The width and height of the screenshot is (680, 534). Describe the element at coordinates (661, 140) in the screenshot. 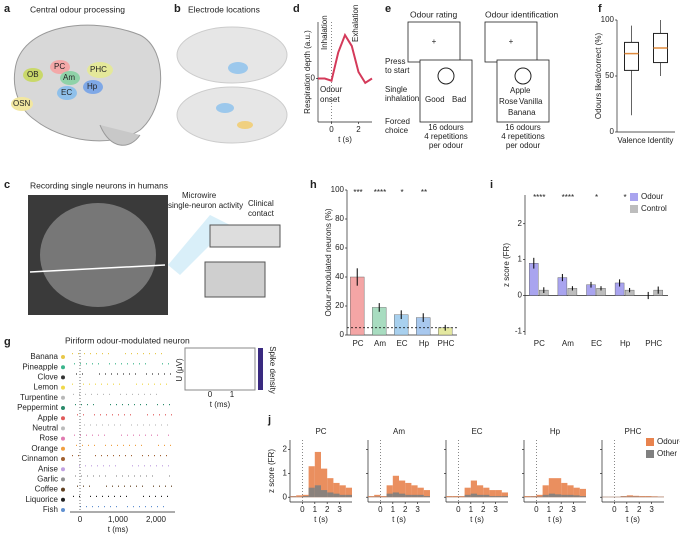

I see `x-tick-label: Identity` at that location.